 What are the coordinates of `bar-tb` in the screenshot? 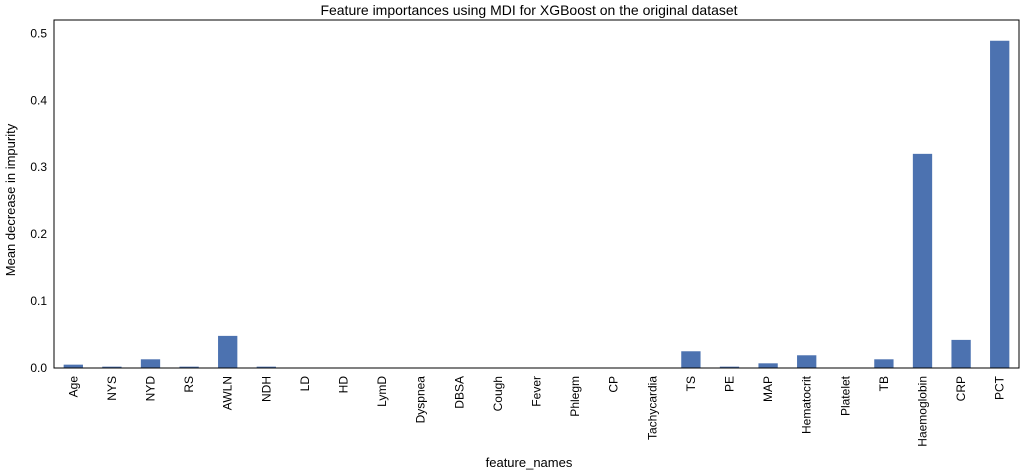 It's located at (884, 363).